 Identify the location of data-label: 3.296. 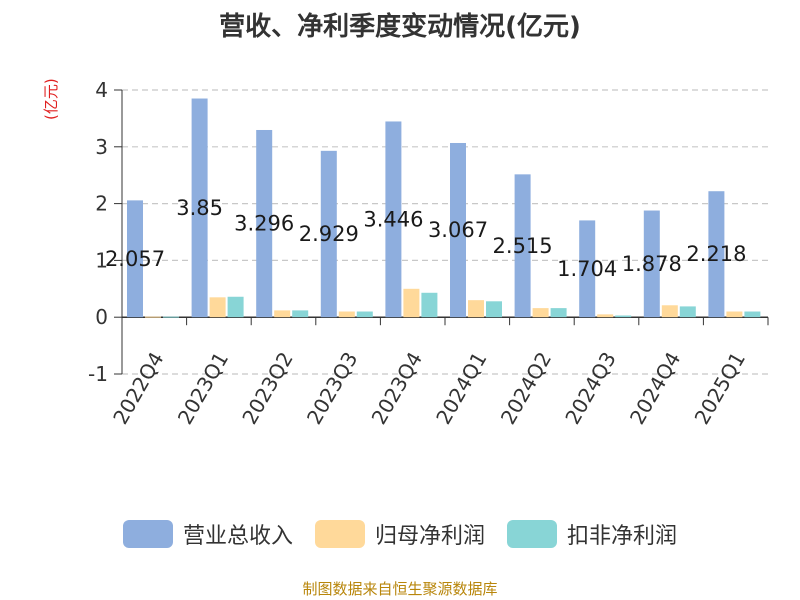
(264, 224).